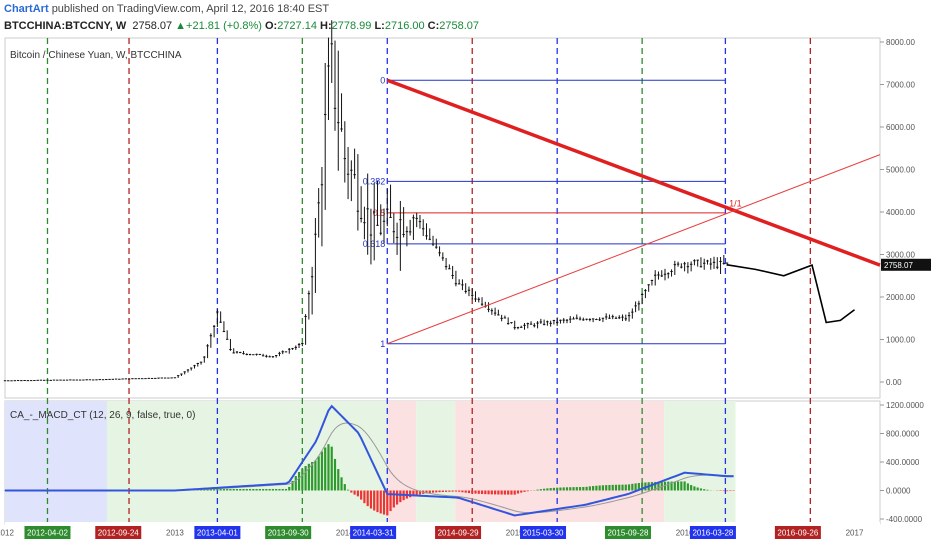  Describe the element at coordinates (898, 491) in the screenshot. I see `macd-axis-label: 0.0000` at that location.